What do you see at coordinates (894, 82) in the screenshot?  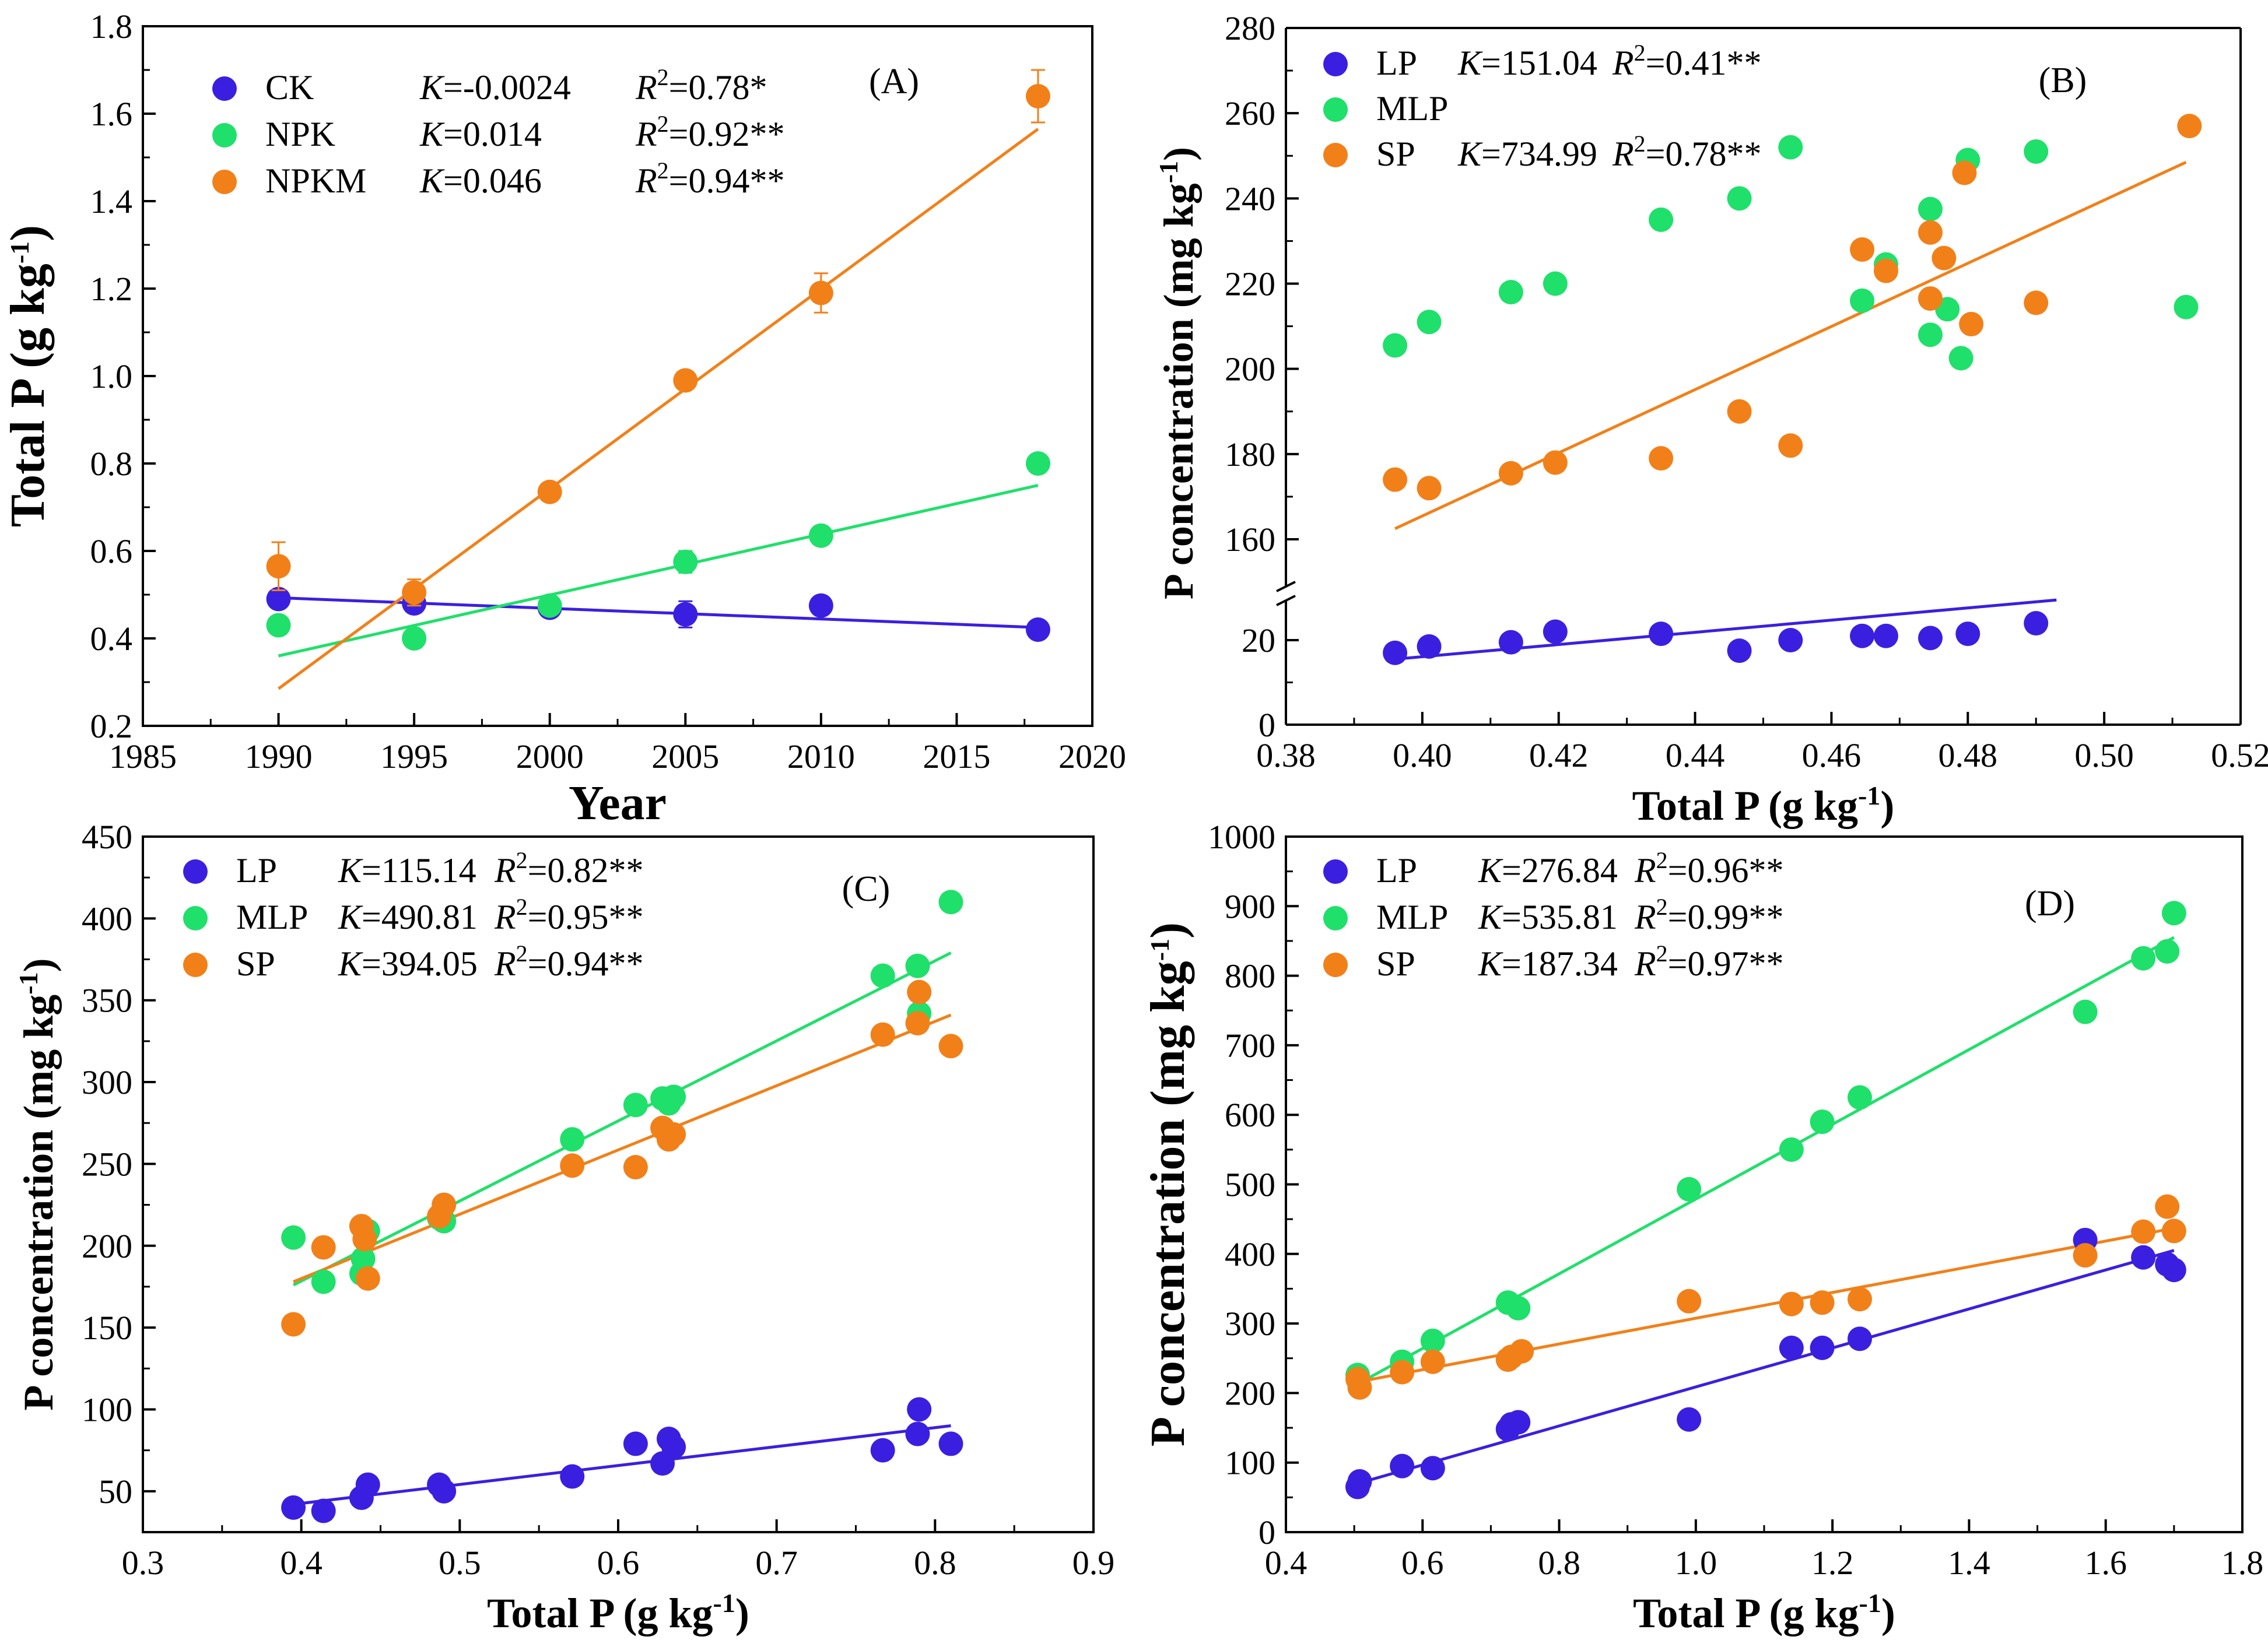 I see `panel-label: (A)` at bounding box center [894, 82].